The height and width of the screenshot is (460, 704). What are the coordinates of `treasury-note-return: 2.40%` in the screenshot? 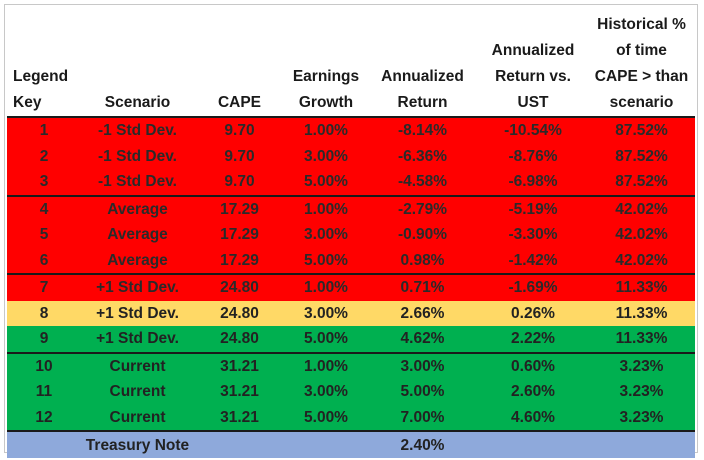 It's located at (422, 444).